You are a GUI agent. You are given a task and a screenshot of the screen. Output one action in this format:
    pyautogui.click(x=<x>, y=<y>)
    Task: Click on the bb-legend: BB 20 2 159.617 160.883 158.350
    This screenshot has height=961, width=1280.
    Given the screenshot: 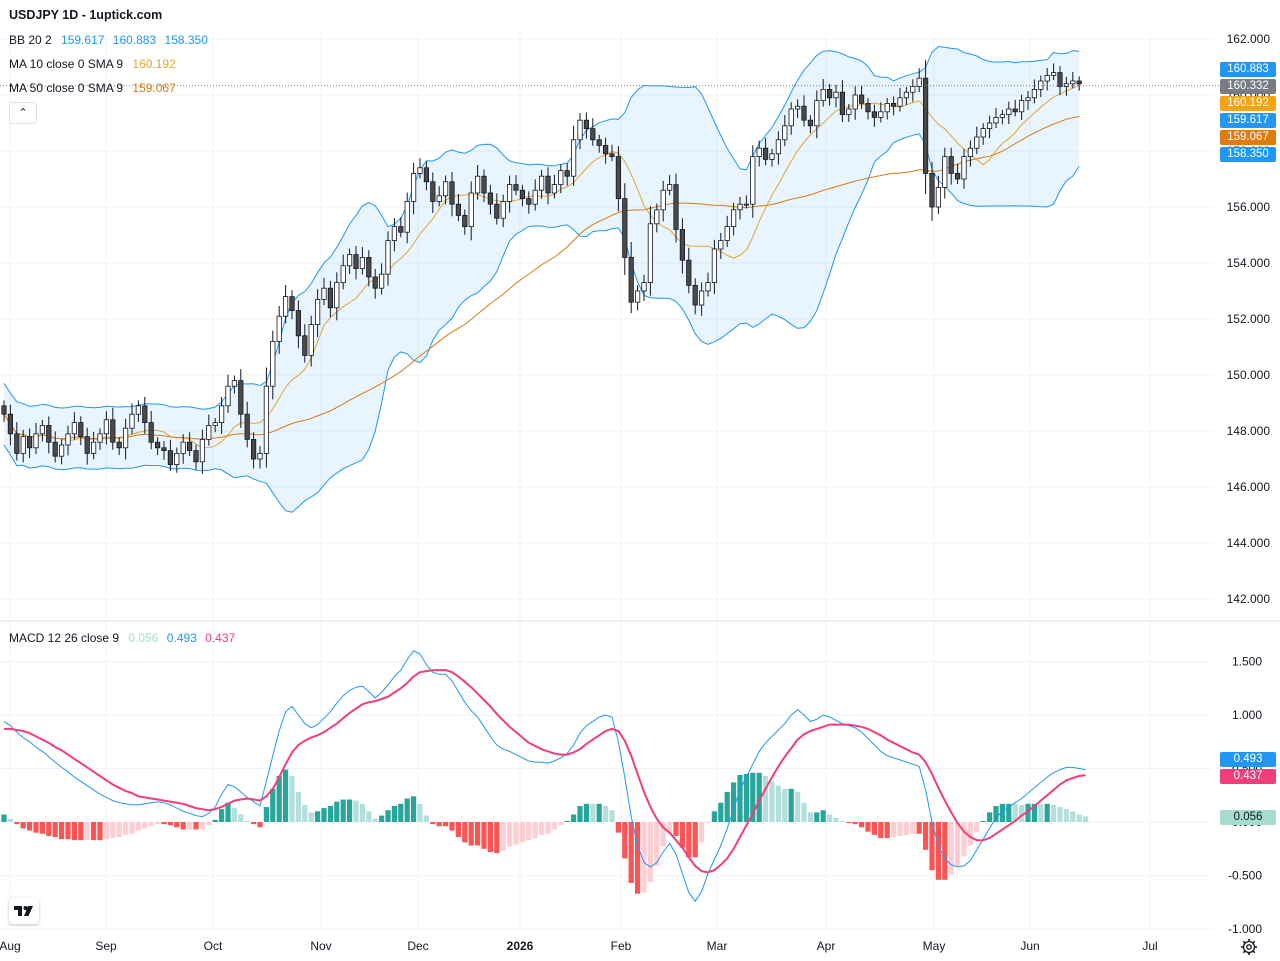 What is the action you would take?
    pyautogui.click(x=111, y=40)
    